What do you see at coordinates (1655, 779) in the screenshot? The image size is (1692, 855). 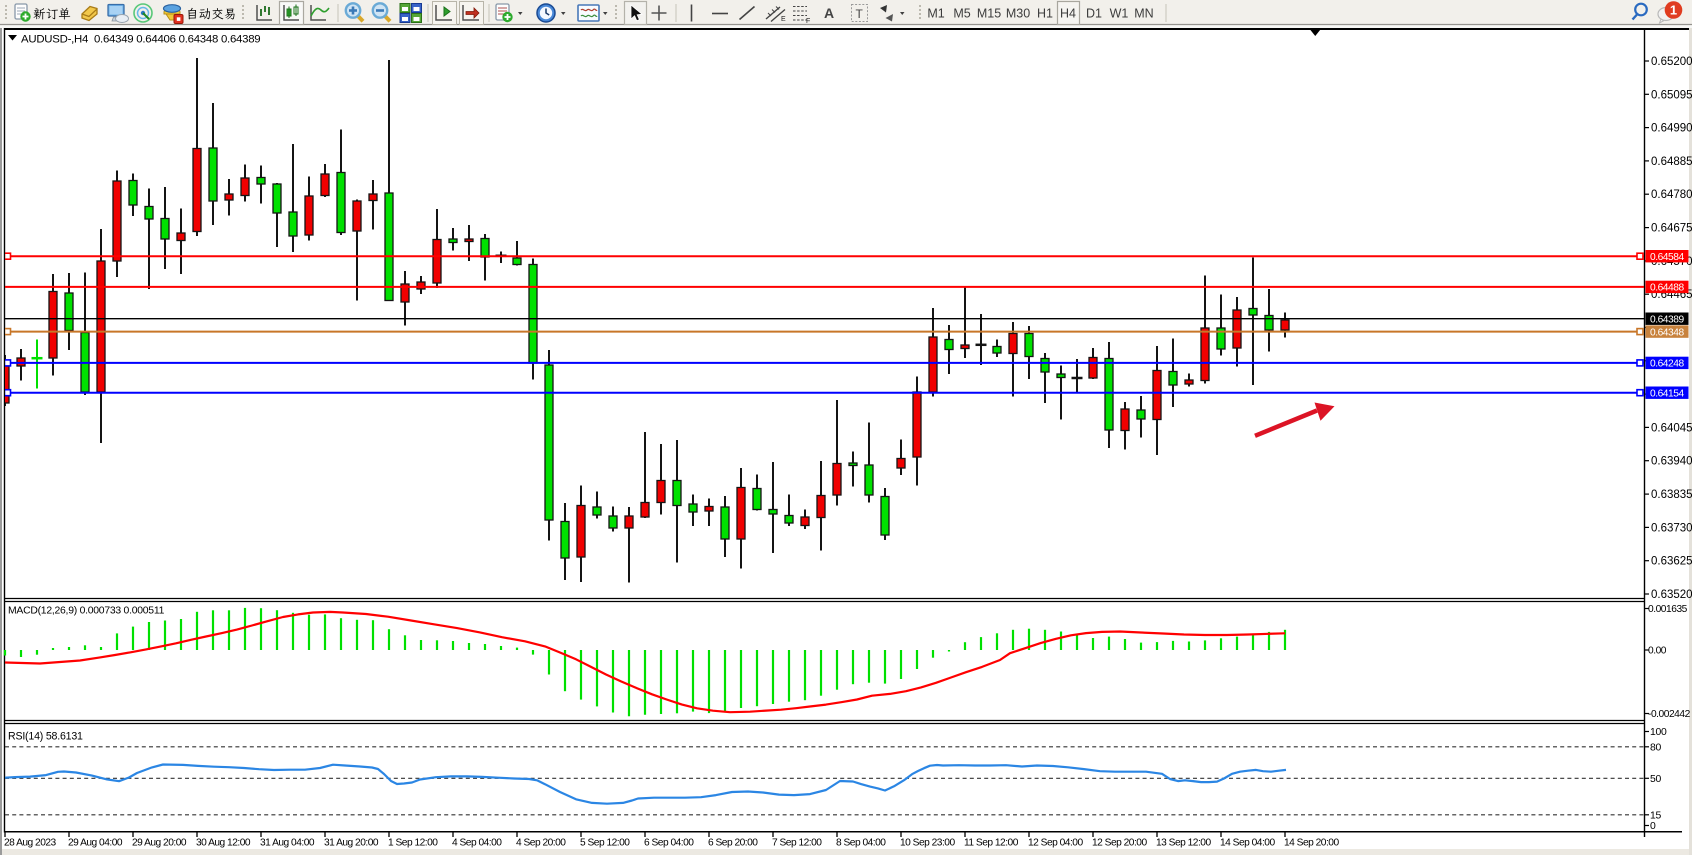 I see `svg-text: 50` at bounding box center [1655, 779].